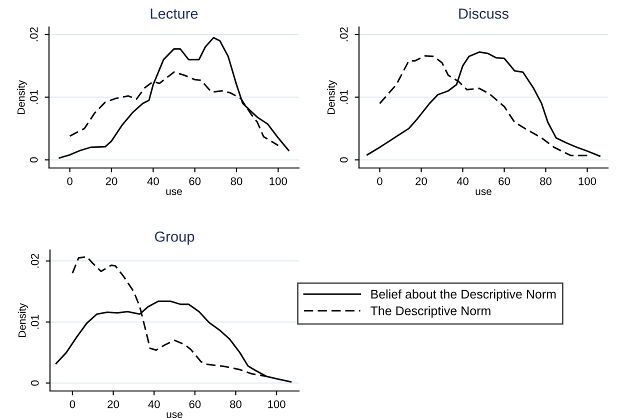 The width and height of the screenshot is (638, 418). I want to click on legend-label: Belief about the Descriptive Norm, so click(463, 295).